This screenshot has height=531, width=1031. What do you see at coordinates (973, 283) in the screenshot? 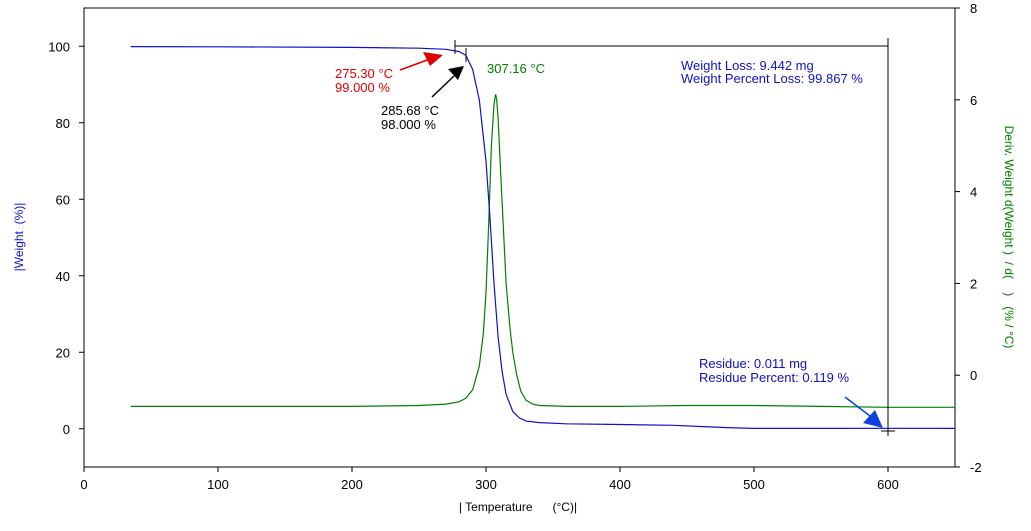
I see `right-y-tick-label: 2` at bounding box center [973, 283].